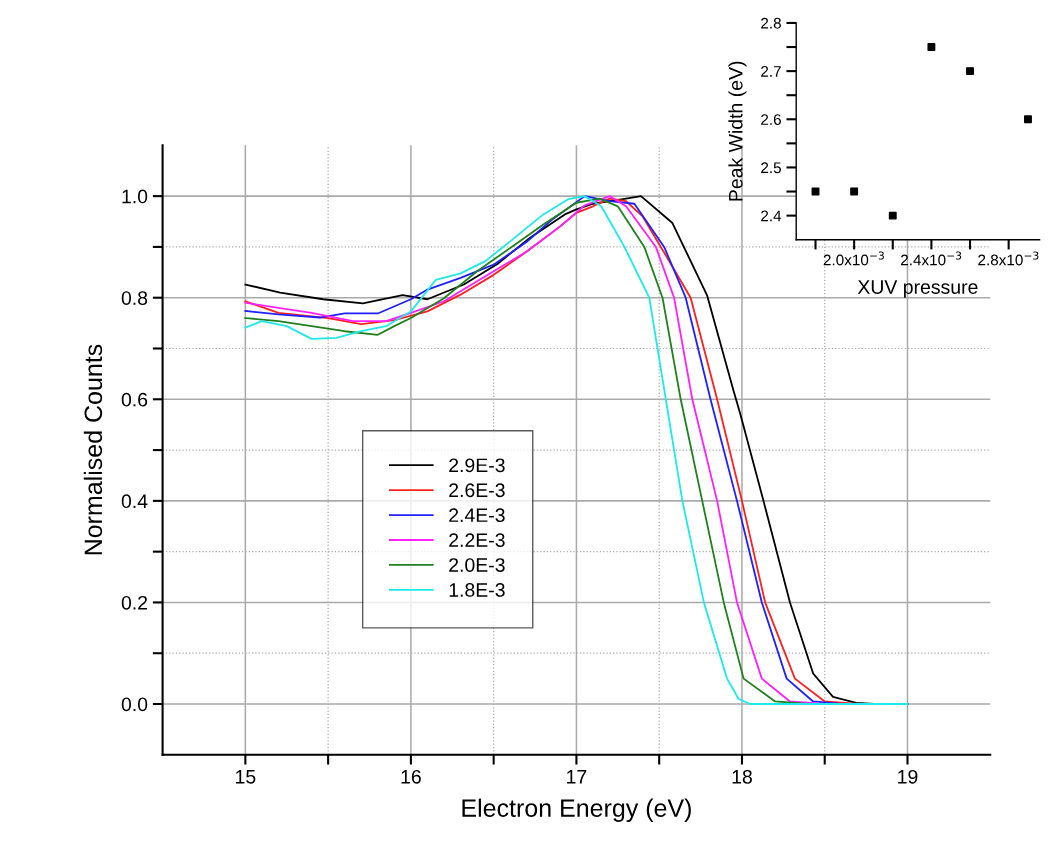 Image resolution: width=1049 pixels, height=850 pixels. Describe the element at coordinates (737, 131) in the screenshot. I see `y-axis-title: Peak Width (eV)` at that location.